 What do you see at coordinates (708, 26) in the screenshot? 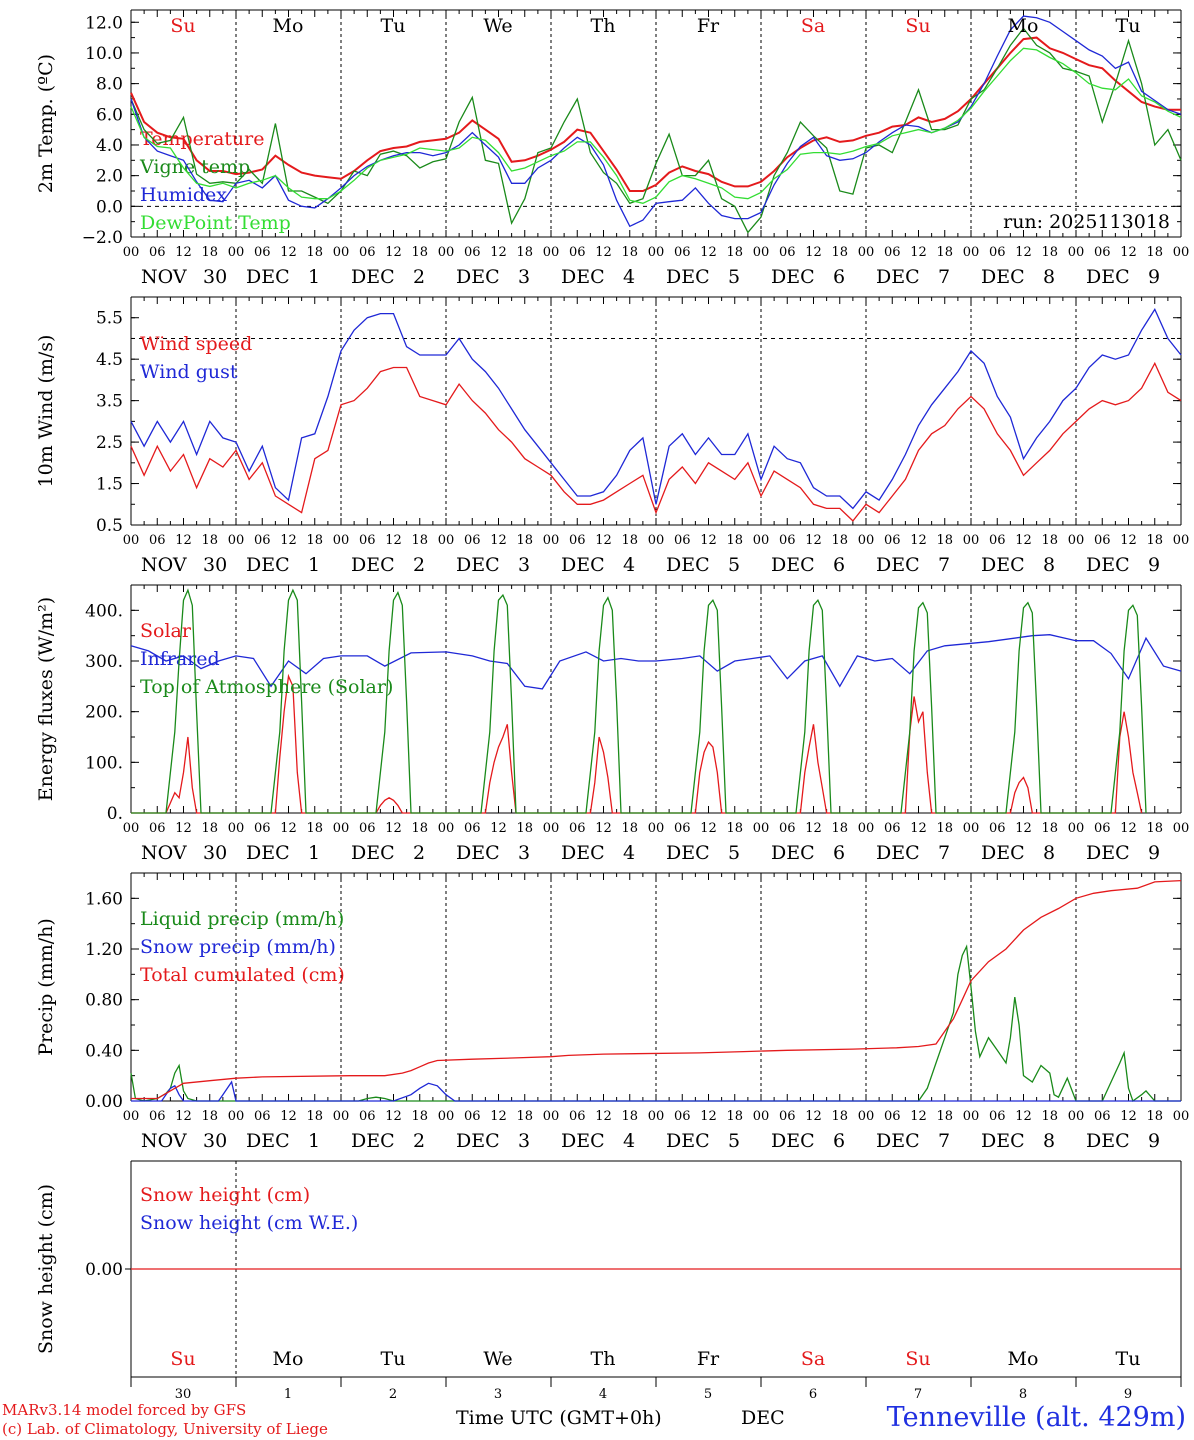
I see `weekday-label-top: Fr` at bounding box center [708, 26].